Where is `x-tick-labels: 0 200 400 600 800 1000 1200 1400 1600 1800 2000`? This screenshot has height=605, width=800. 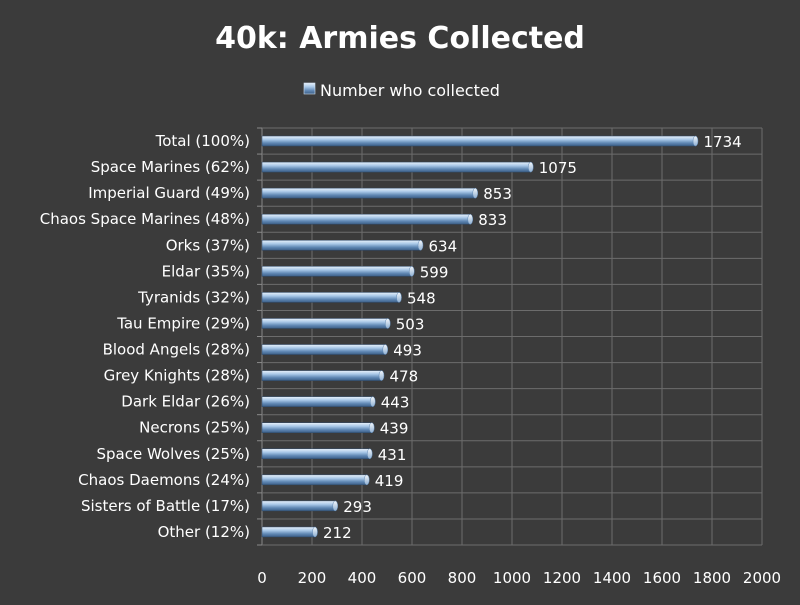
x-tick-labels: 0 200 400 600 800 1000 1200 1400 1600 1800 2000 is located at coordinates (519, 578).